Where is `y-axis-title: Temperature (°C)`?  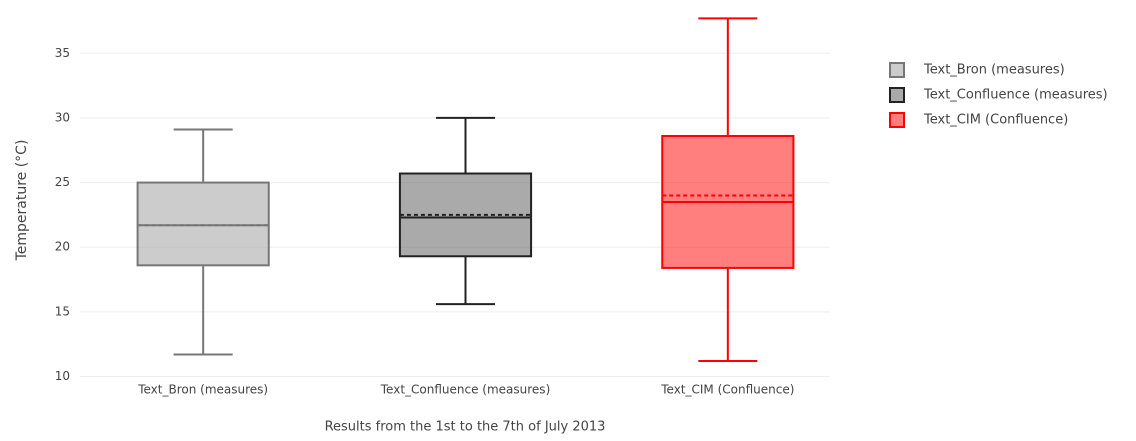 y-axis-title: Temperature (°C) is located at coordinates (22, 201).